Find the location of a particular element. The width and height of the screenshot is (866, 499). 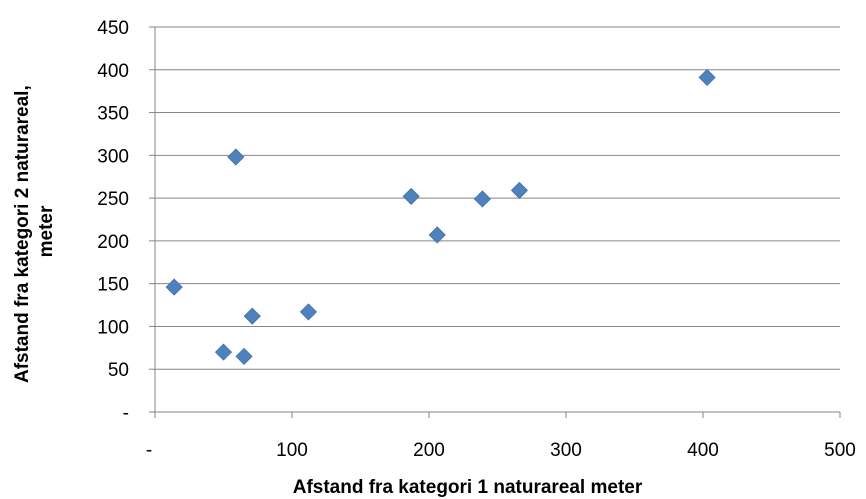

x-tick-label: 100 is located at coordinates (292, 450).